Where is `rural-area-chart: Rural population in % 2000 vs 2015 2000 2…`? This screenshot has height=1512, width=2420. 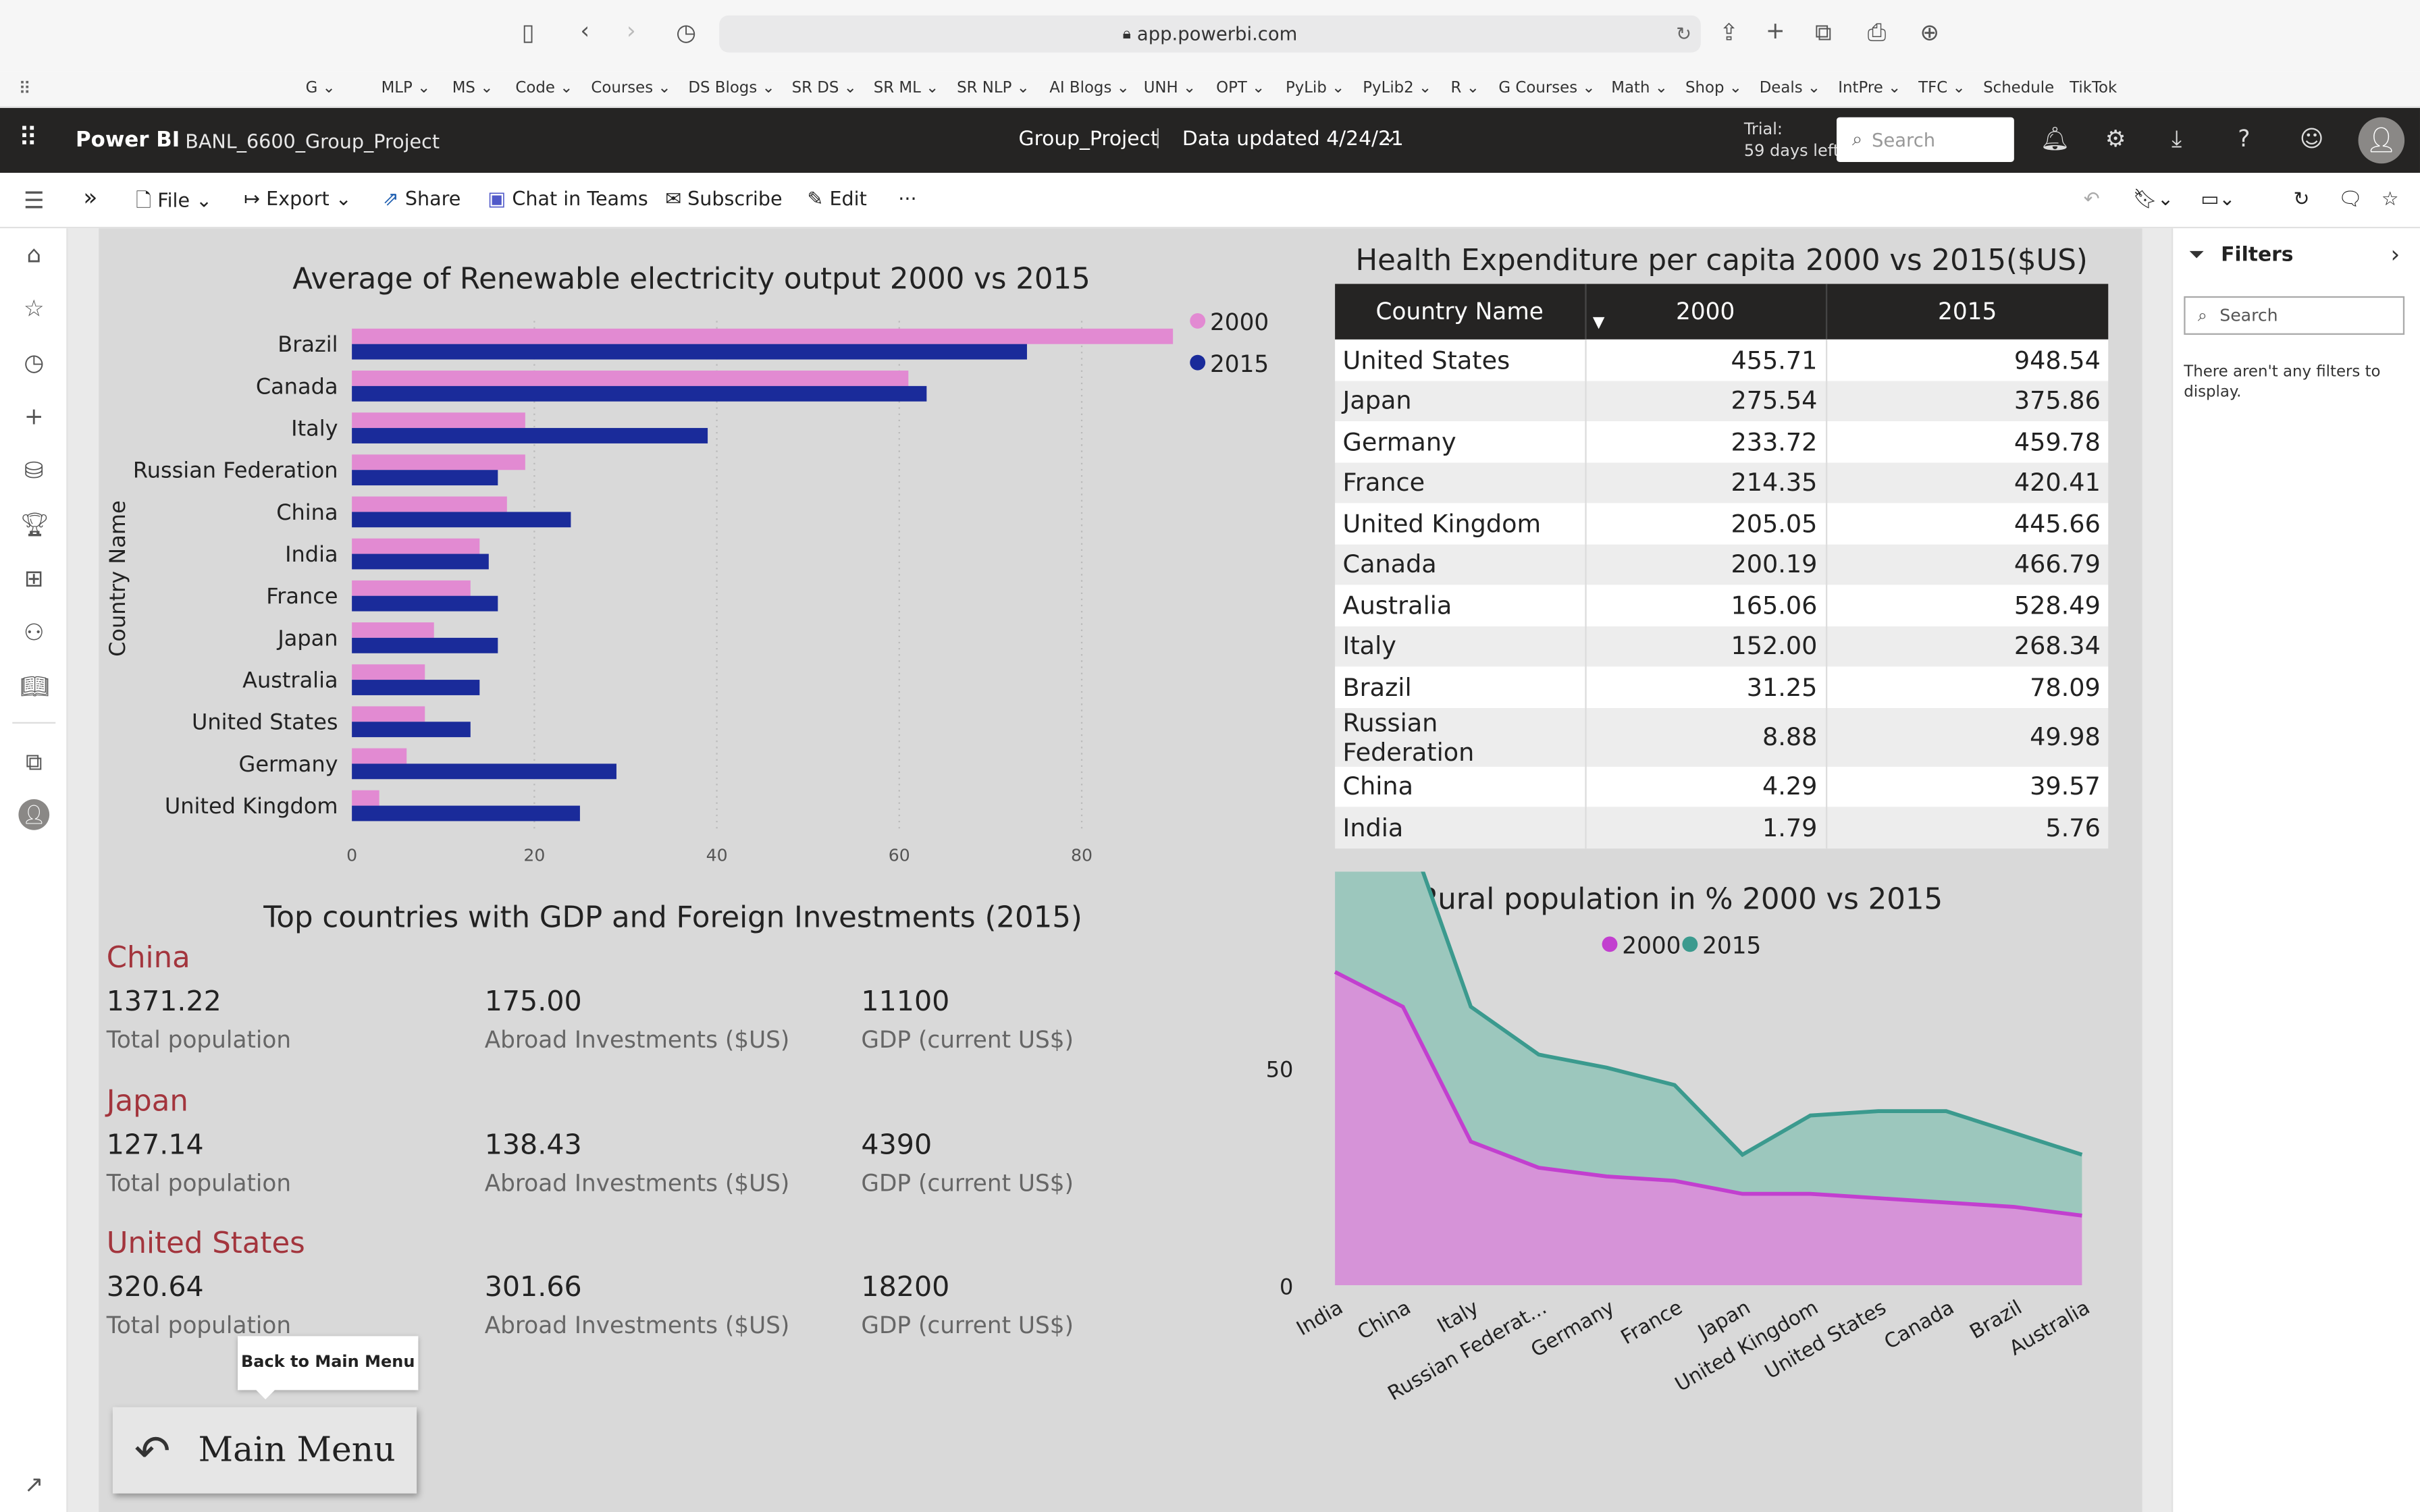
rural-area-chart: Rural population in % 2000 vs 2015 2000 2… is located at coordinates (1682, 1149).